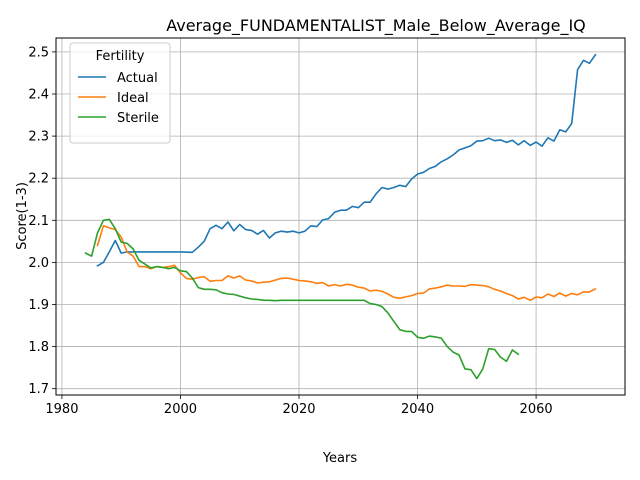 The height and width of the screenshot is (480, 640). I want to click on legend: Fertility Actual Ideal Sterile, so click(120, 93).